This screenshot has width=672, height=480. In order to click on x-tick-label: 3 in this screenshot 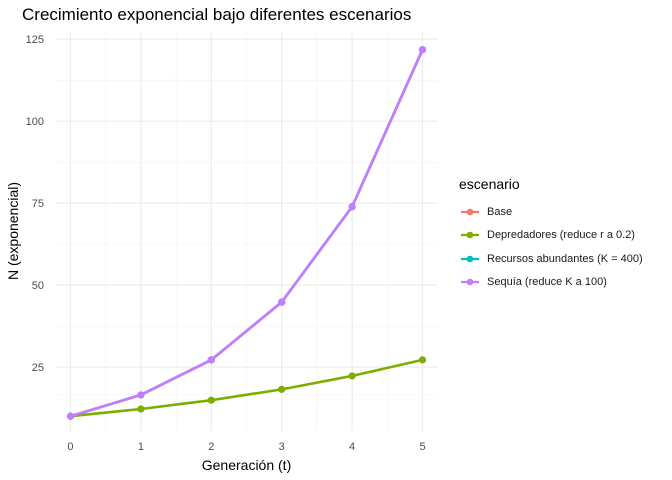, I will do `click(282, 447)`.